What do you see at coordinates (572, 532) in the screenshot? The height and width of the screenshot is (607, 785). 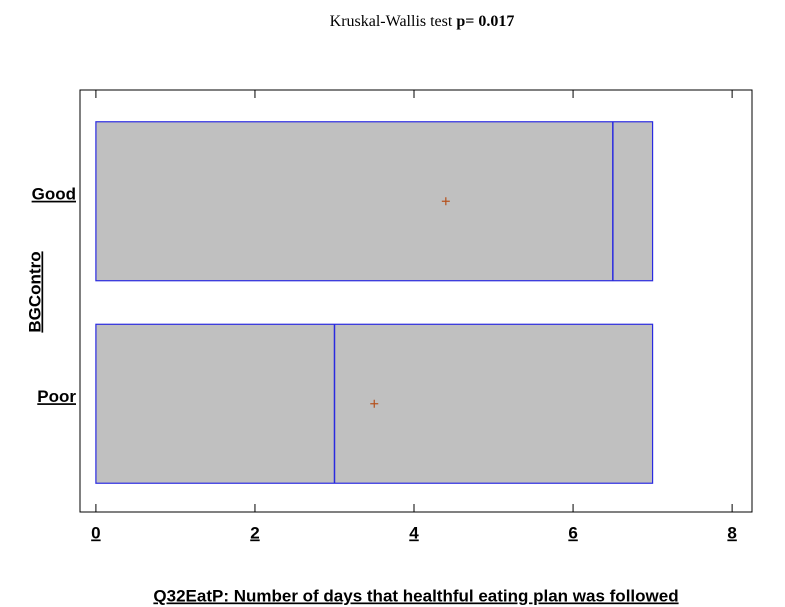 I see `x-tick-label: 6` at bounding box center [572, 532].